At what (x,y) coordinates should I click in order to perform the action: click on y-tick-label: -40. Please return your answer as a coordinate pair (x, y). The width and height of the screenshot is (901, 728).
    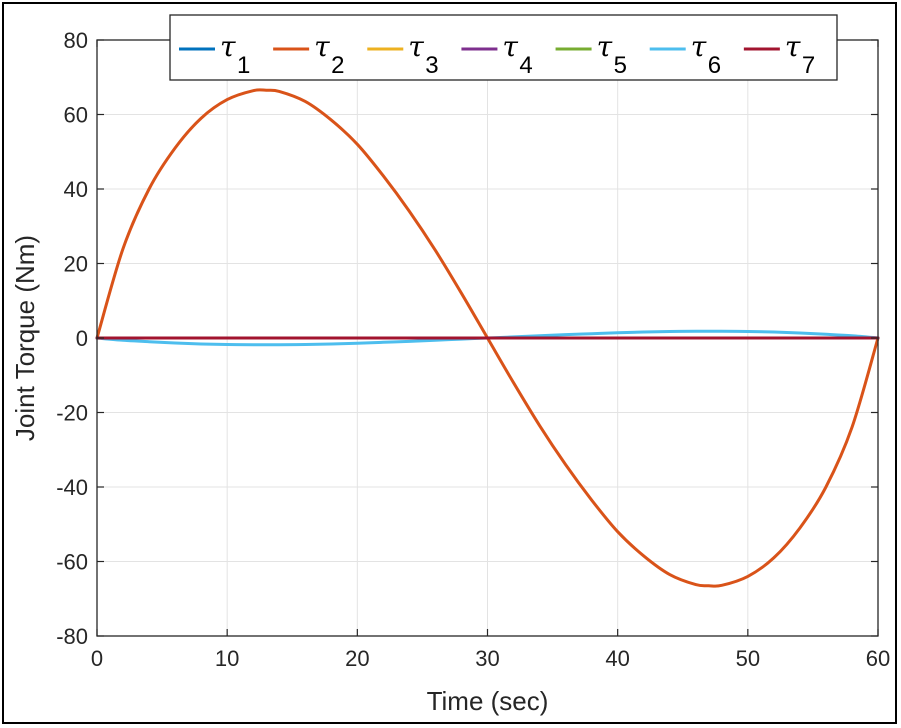
    Looking at the image, I should click on (72, 487).